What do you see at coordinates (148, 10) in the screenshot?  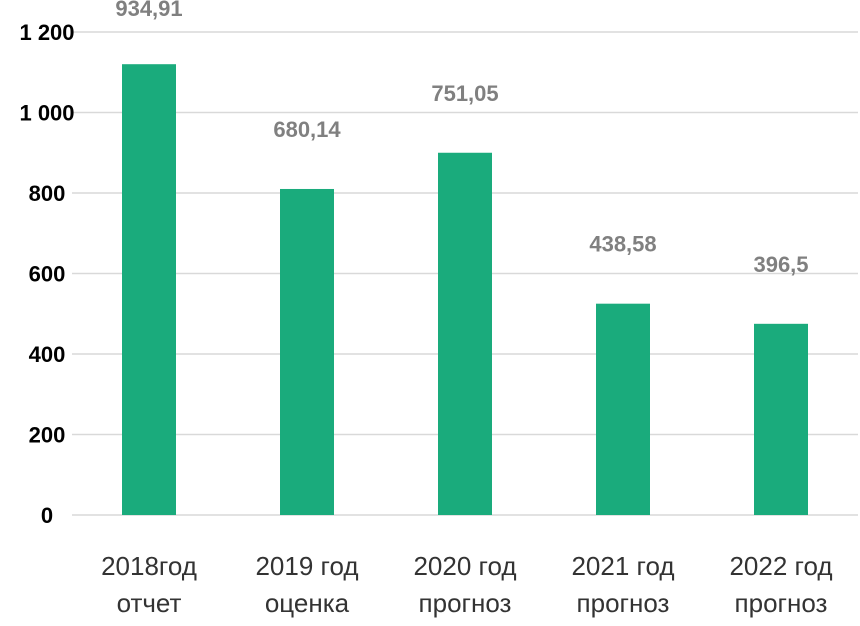 I see `data-label: 934,91` at bounding box center [148, 10].